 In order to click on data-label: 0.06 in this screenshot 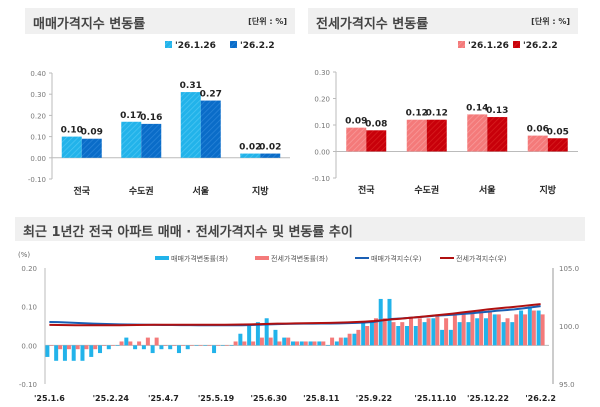, I will do `click(538, 130)`.